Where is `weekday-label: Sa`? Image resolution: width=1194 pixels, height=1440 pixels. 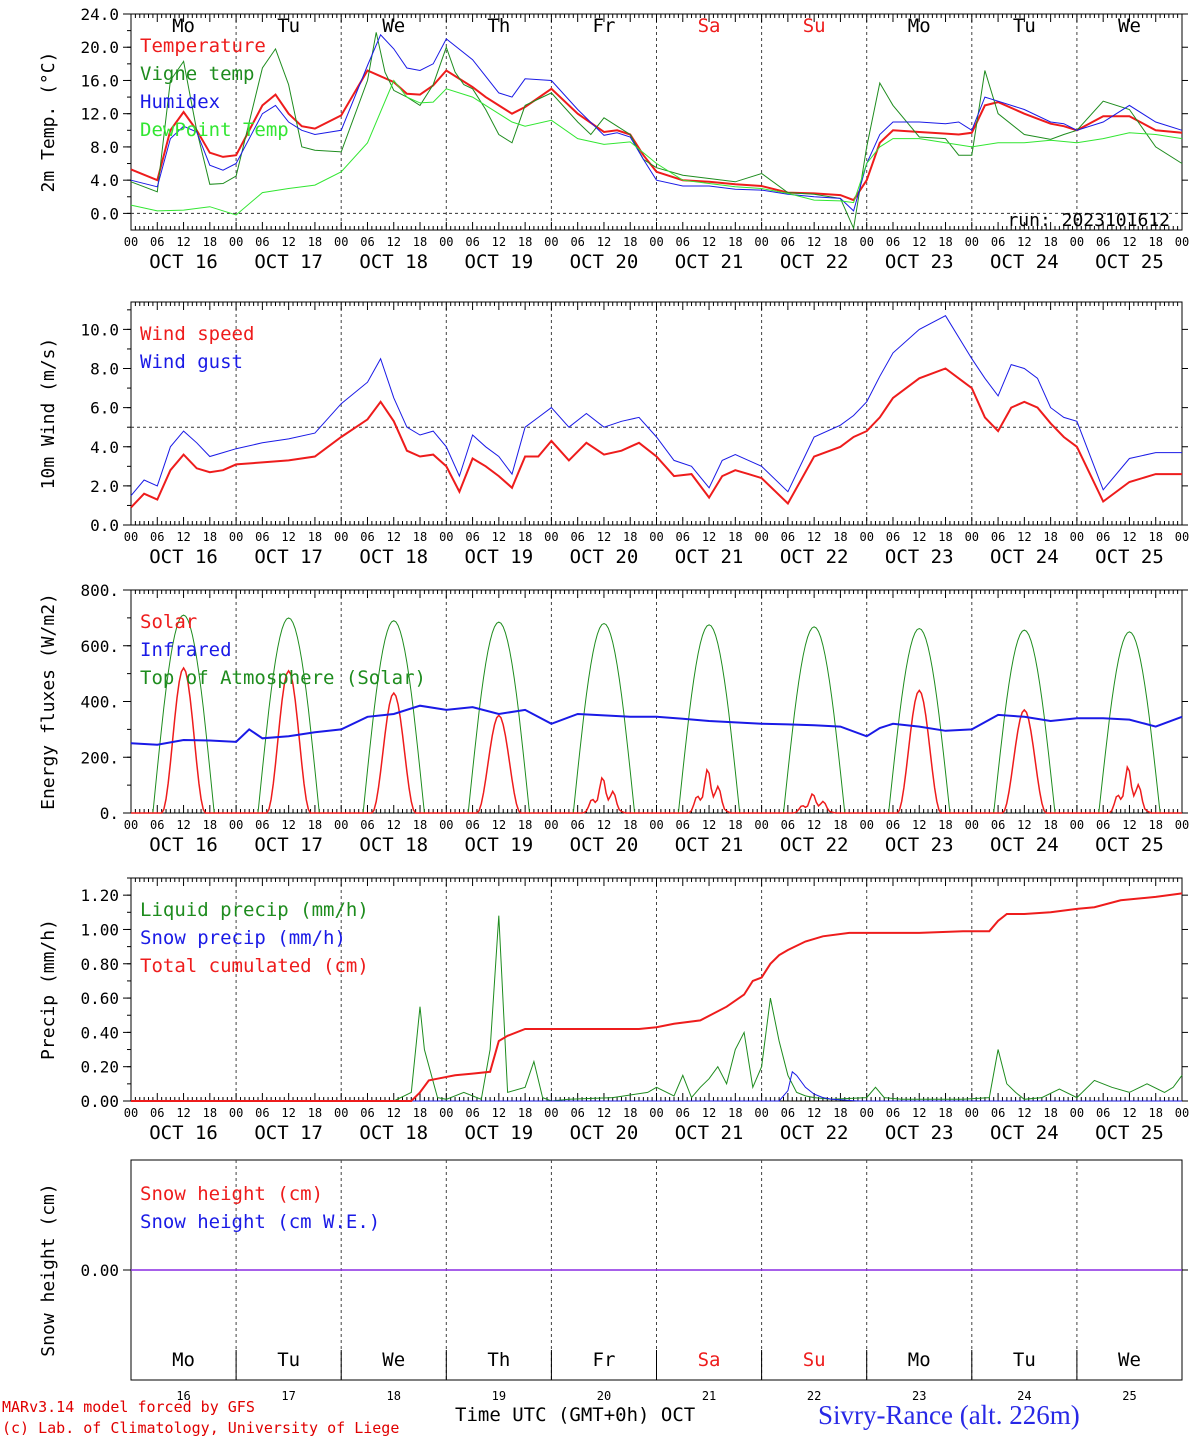
weekday-label: Sa is located at coordinates (709, 1360).